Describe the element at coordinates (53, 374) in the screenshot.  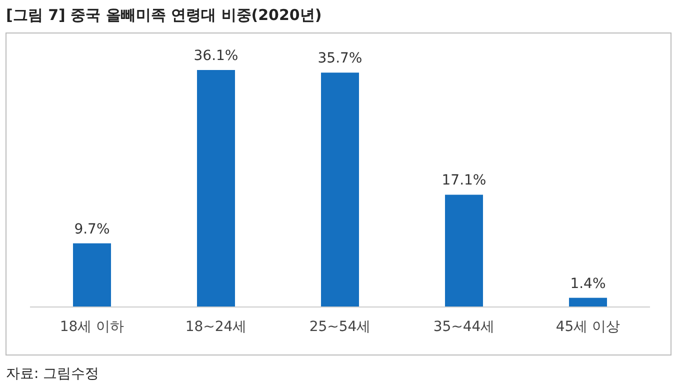
I see `text: 자료: 그림수정` at that location.